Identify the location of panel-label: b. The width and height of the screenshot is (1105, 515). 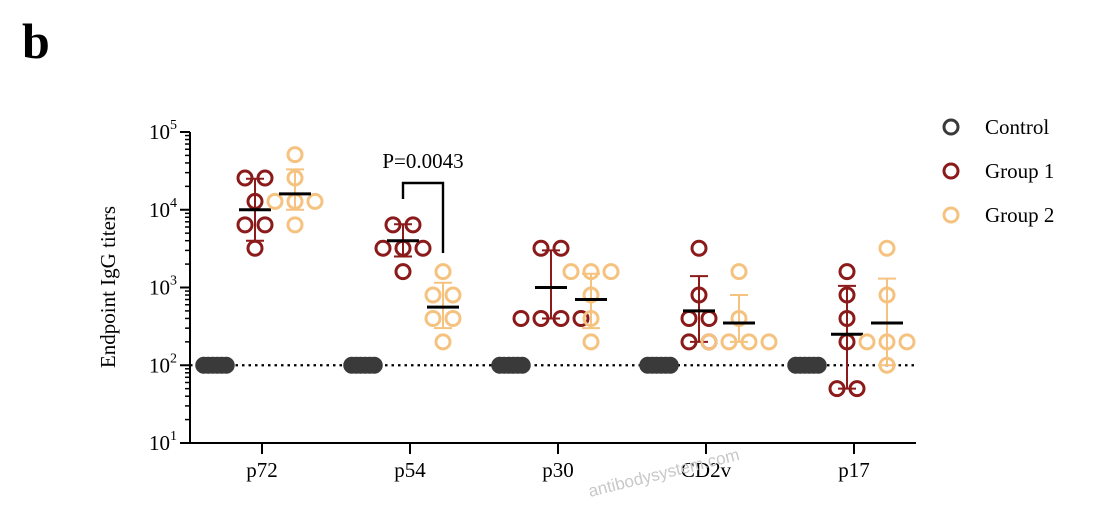
(36, 41).